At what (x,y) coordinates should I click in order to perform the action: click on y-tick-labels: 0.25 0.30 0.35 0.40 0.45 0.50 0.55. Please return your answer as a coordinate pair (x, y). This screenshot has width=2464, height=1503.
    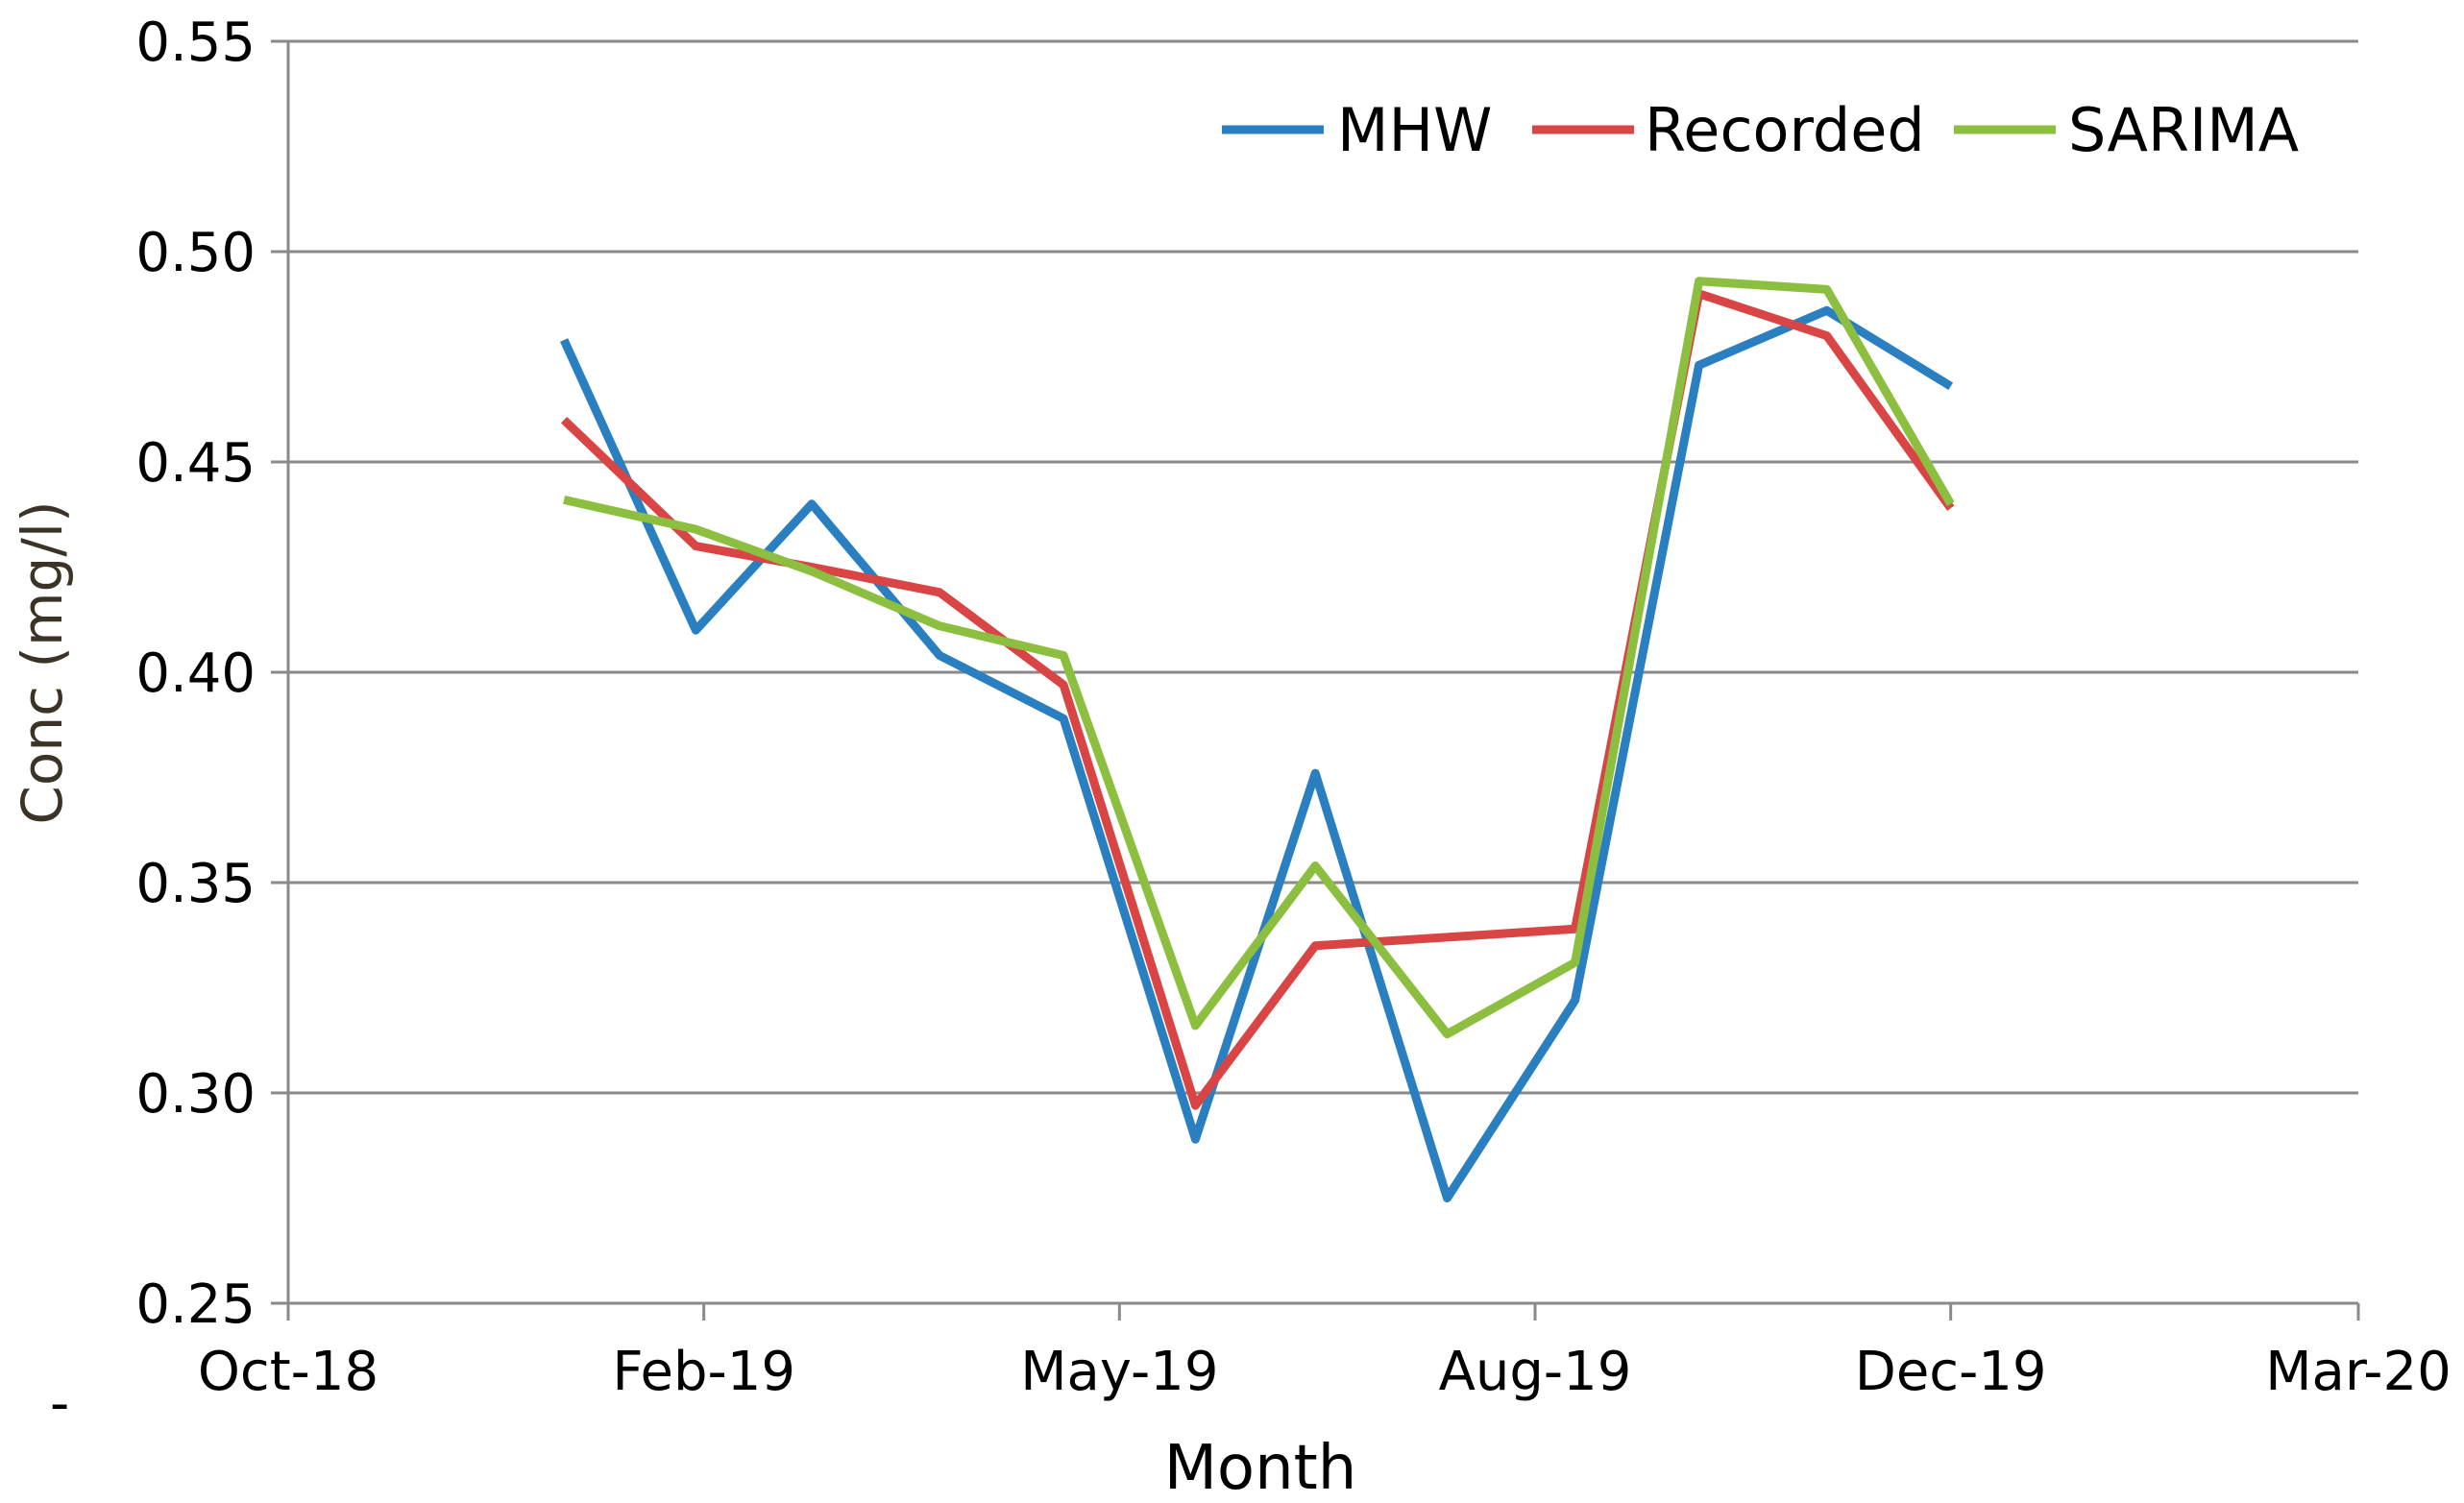
    Looking at the image, I should click on (196, 674).